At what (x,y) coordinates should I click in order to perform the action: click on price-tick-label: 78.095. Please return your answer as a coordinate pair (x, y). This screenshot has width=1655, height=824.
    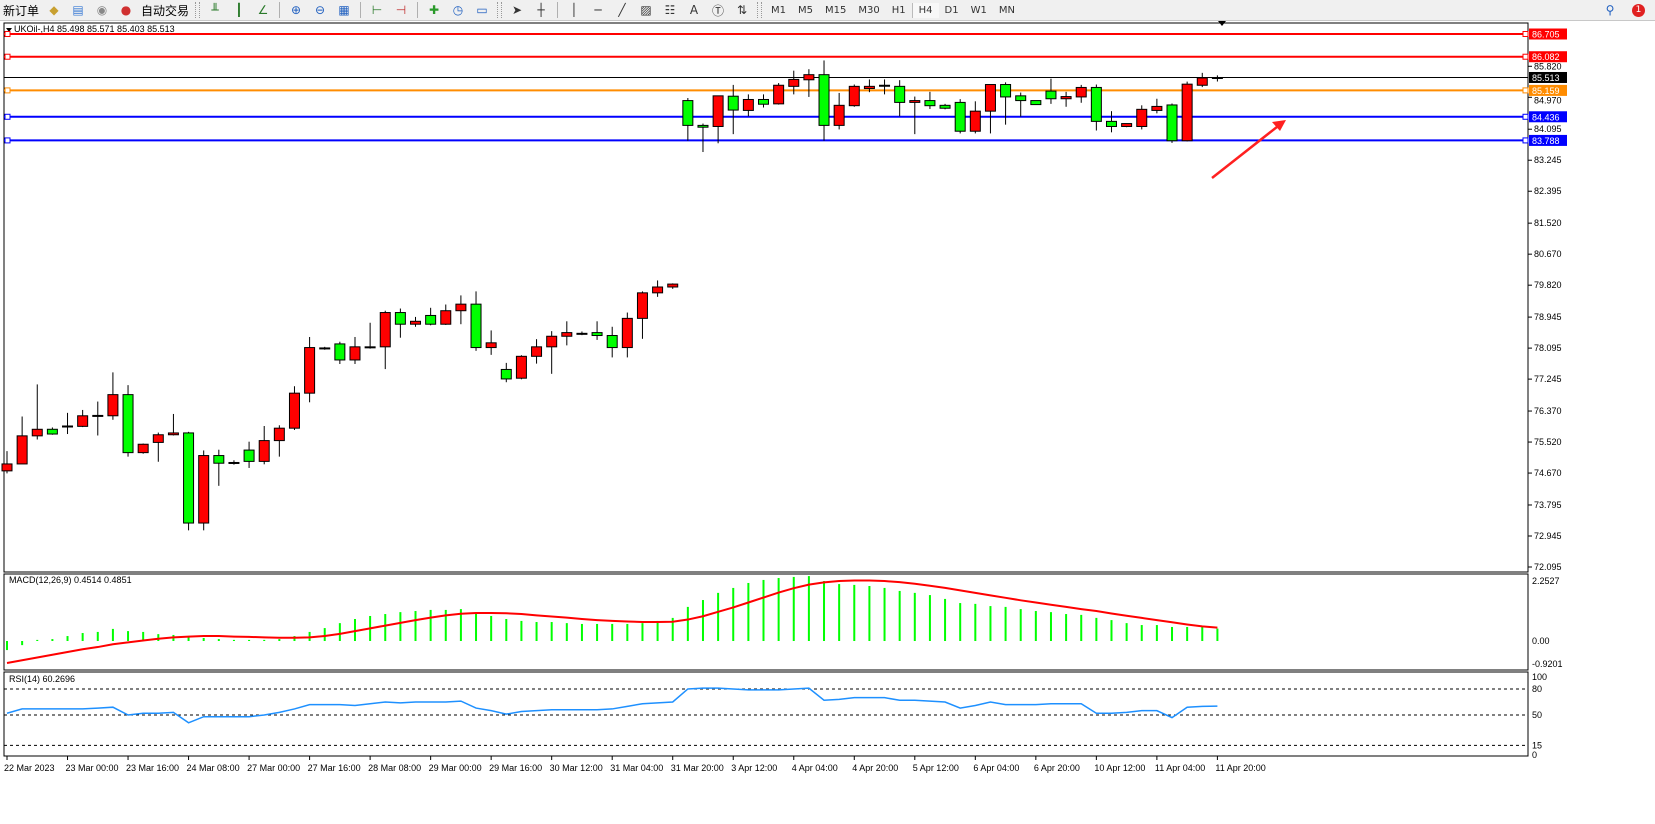
    Looking at the image, I should click on (1548, 348).